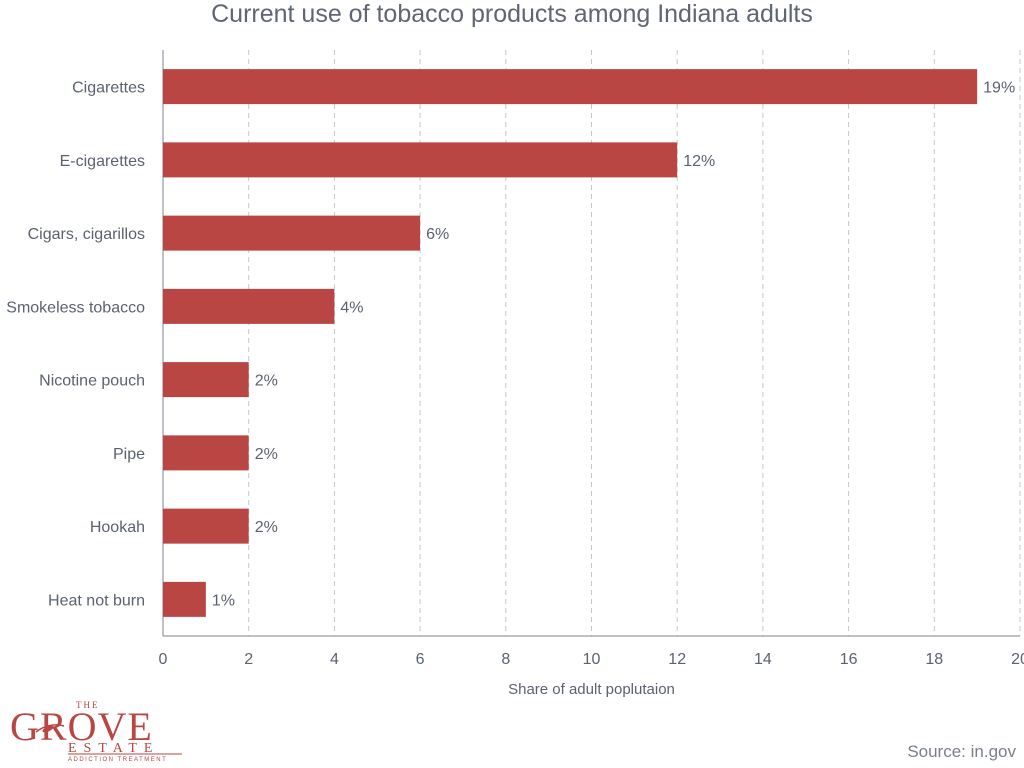 This screenshot has width=1024, height=768. I want to click on x-tick-label: 8, so click(505, 659).